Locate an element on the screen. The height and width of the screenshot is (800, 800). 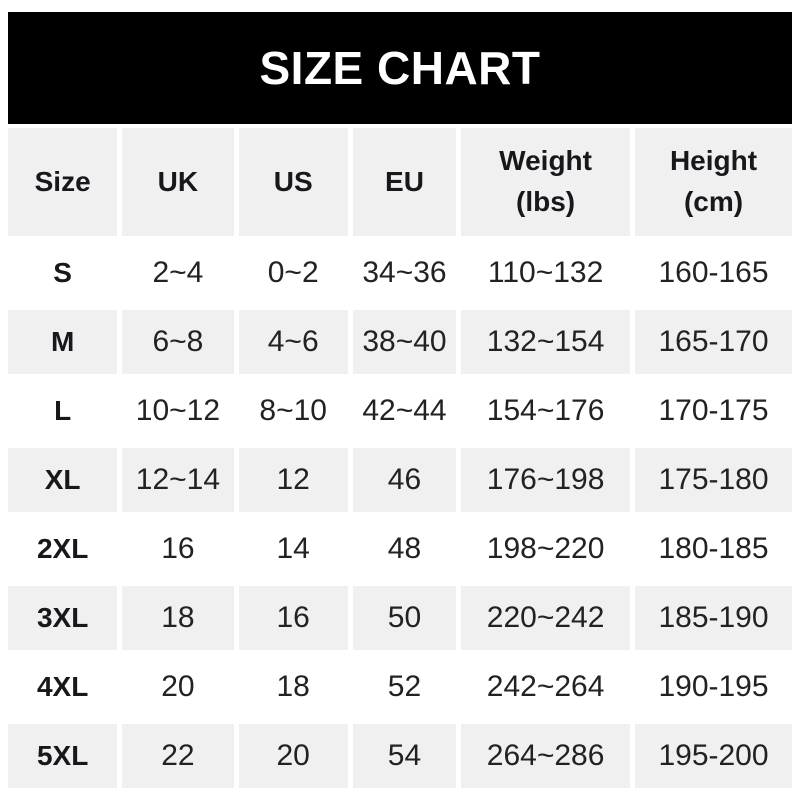
data-cell: 198~220 is located at coordinates (546, 549).